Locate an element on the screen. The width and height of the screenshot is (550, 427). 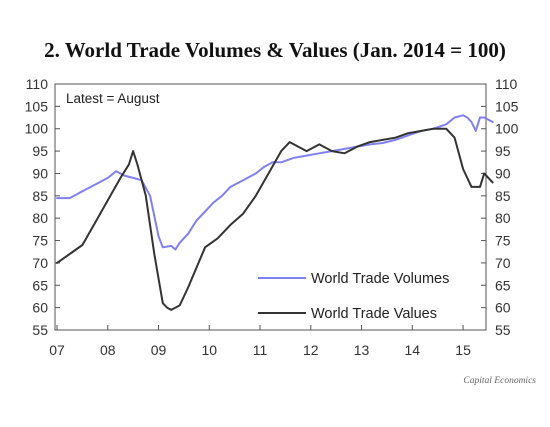
x-tick-label: 13 is located at coordinates (362, 350).